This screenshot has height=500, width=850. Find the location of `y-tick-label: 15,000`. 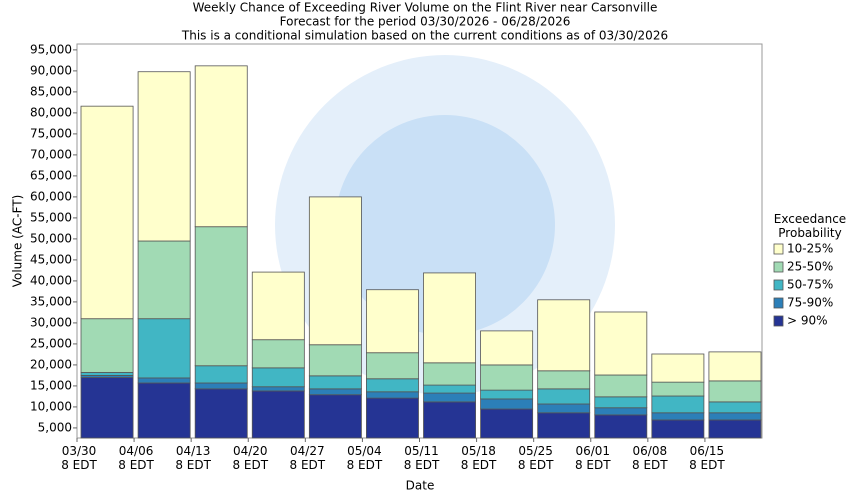

y-tick-label: 15,000 is located at coordinates (51, 385).